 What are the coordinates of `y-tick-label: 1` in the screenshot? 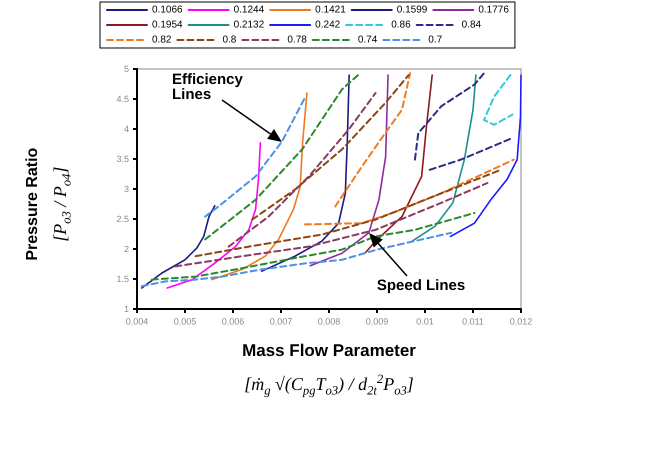 It's located at (126, 309).